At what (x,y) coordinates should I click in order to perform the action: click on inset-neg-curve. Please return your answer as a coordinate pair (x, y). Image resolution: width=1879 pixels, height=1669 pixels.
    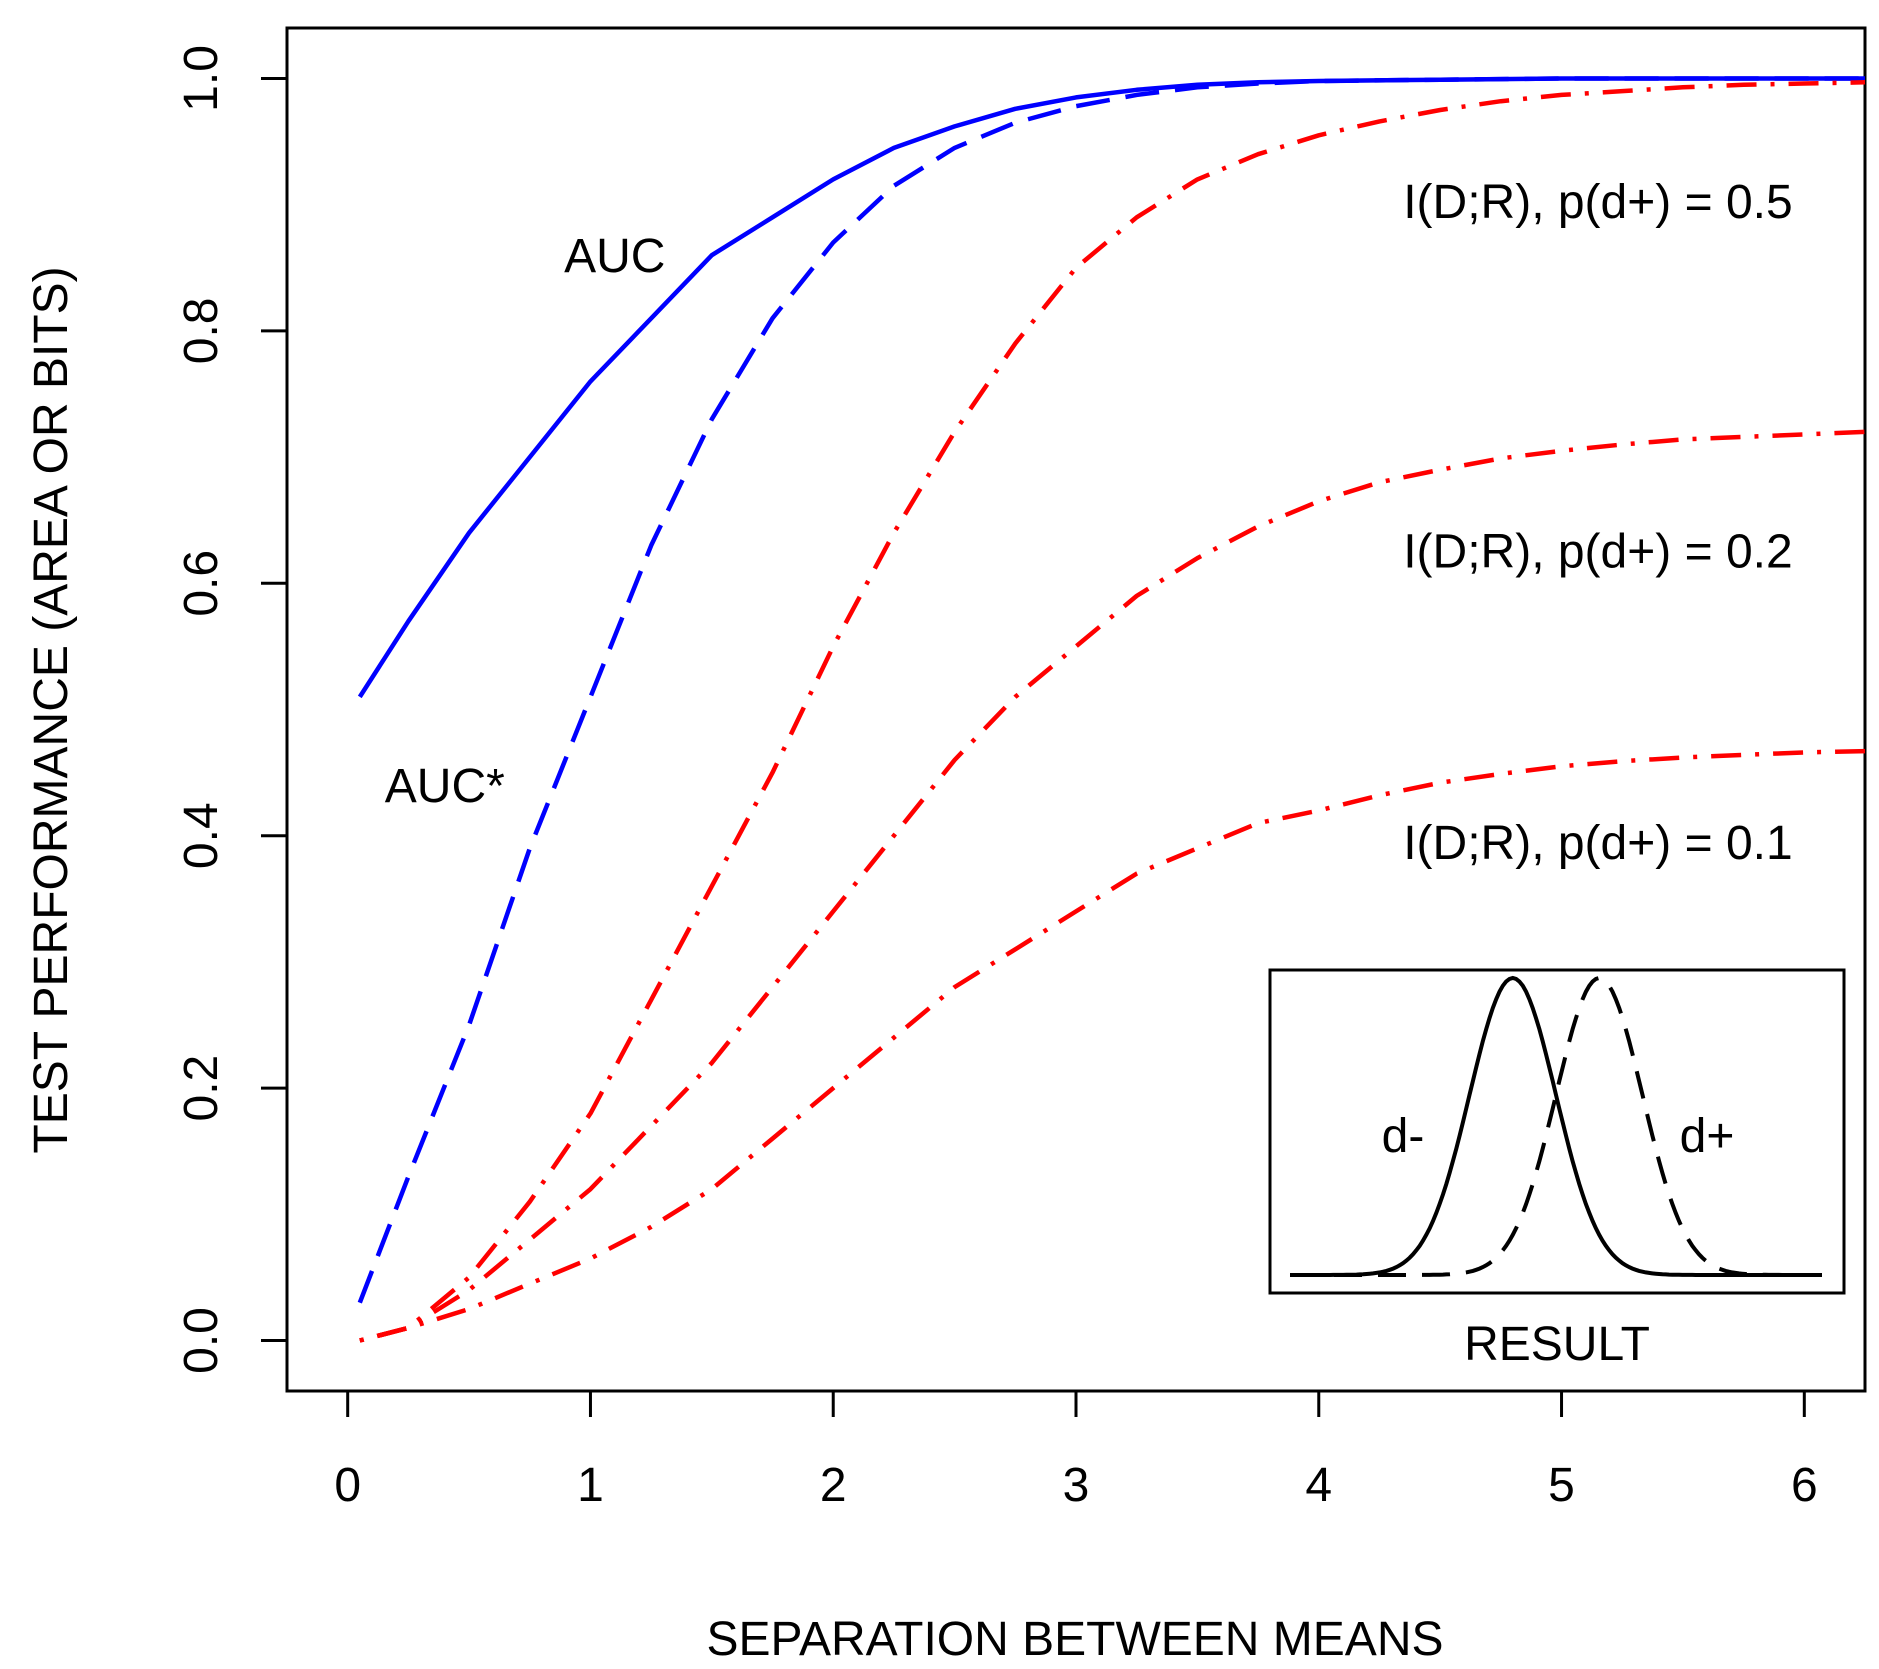
    Looking at the image, I should click on (1556, 1126).